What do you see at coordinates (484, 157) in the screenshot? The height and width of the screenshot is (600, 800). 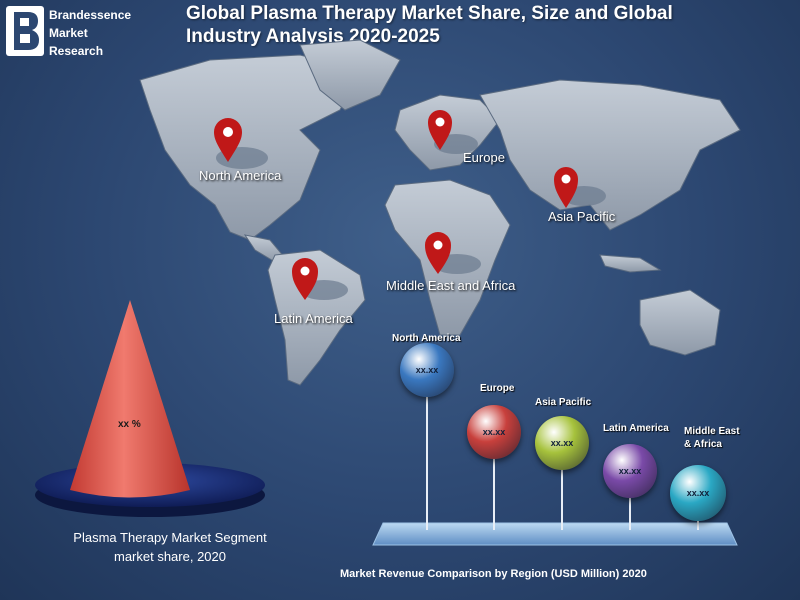 I see `map-label-europe: Europe` at bounding box center [484, 157].